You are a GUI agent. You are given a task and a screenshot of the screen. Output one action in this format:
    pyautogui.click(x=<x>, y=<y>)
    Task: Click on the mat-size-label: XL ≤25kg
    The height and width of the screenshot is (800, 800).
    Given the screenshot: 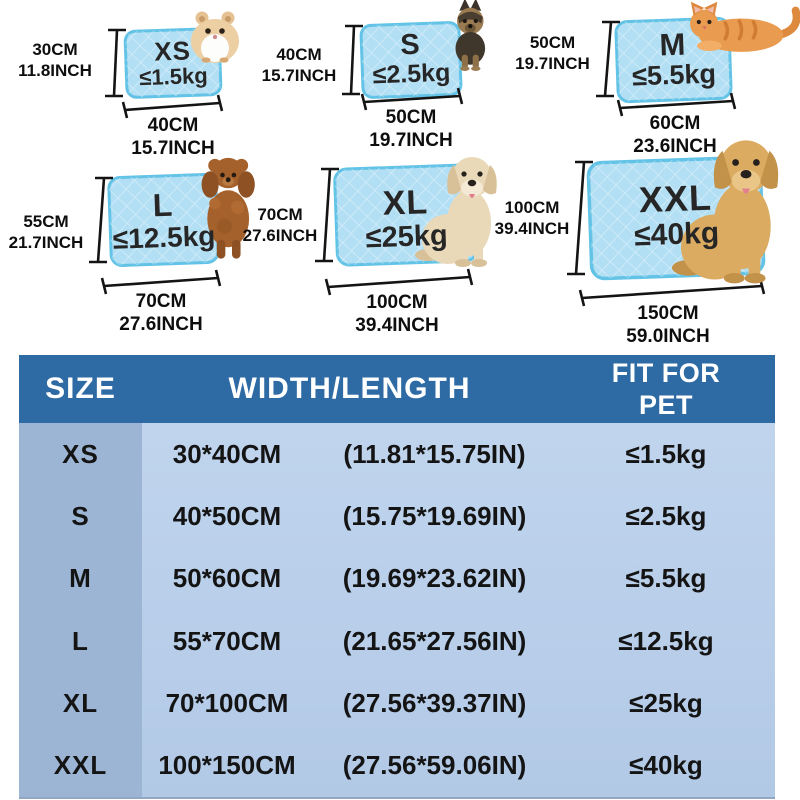 What is the action you would take?
    pyautogui.click(x=406, y=219)
    